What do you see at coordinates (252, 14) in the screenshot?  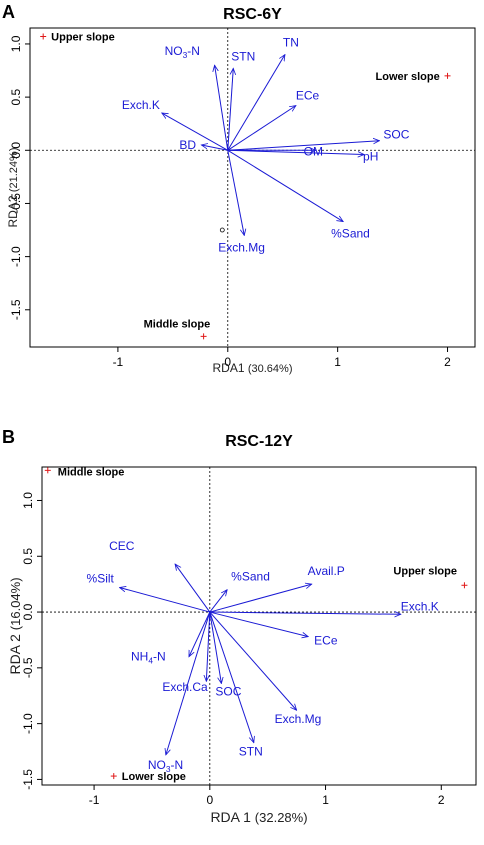 I see `chart-title: RSC-6Y` at bounding box center [252, 14].